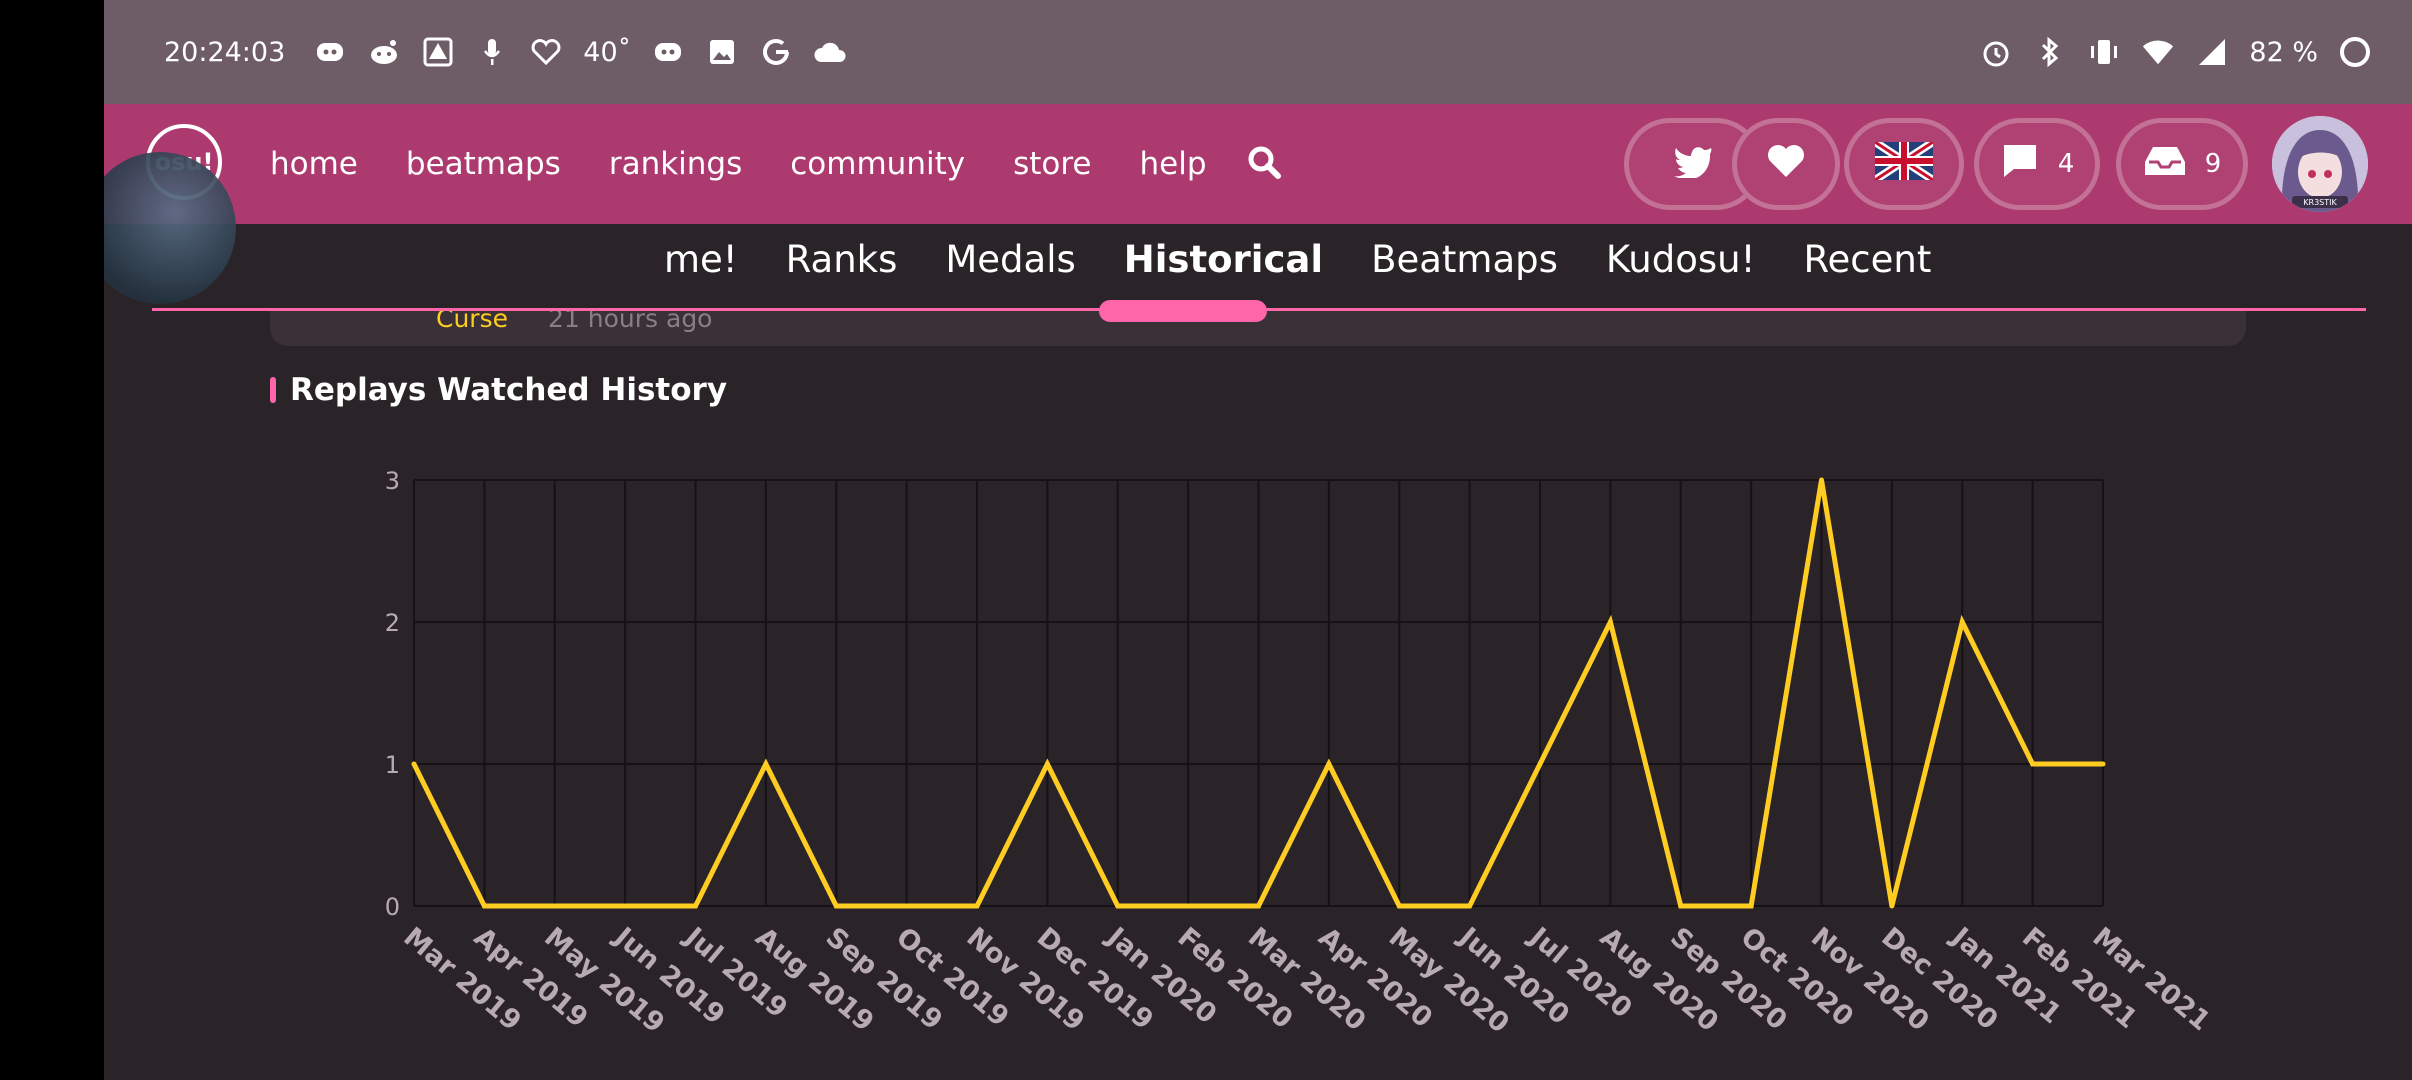 This screenshot has height=1080, width=2412. Describe the element at coordinates (1264, 164) in the screenshot. I see `search-icon` at that location.